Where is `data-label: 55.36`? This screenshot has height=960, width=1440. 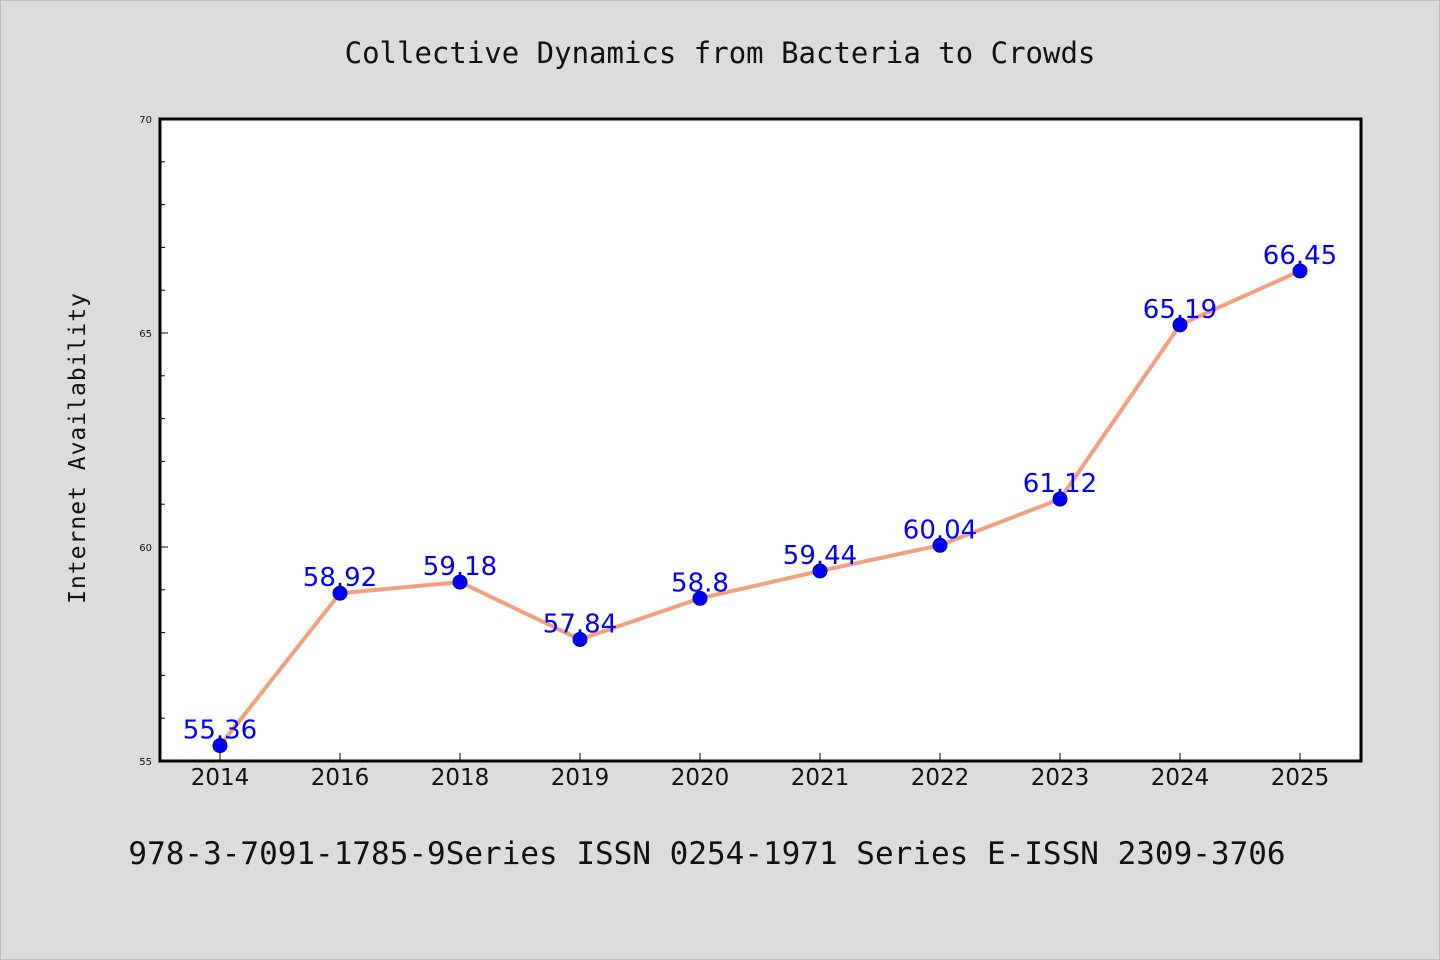
data-label: 55.36 is located at coordinates (220, 731).